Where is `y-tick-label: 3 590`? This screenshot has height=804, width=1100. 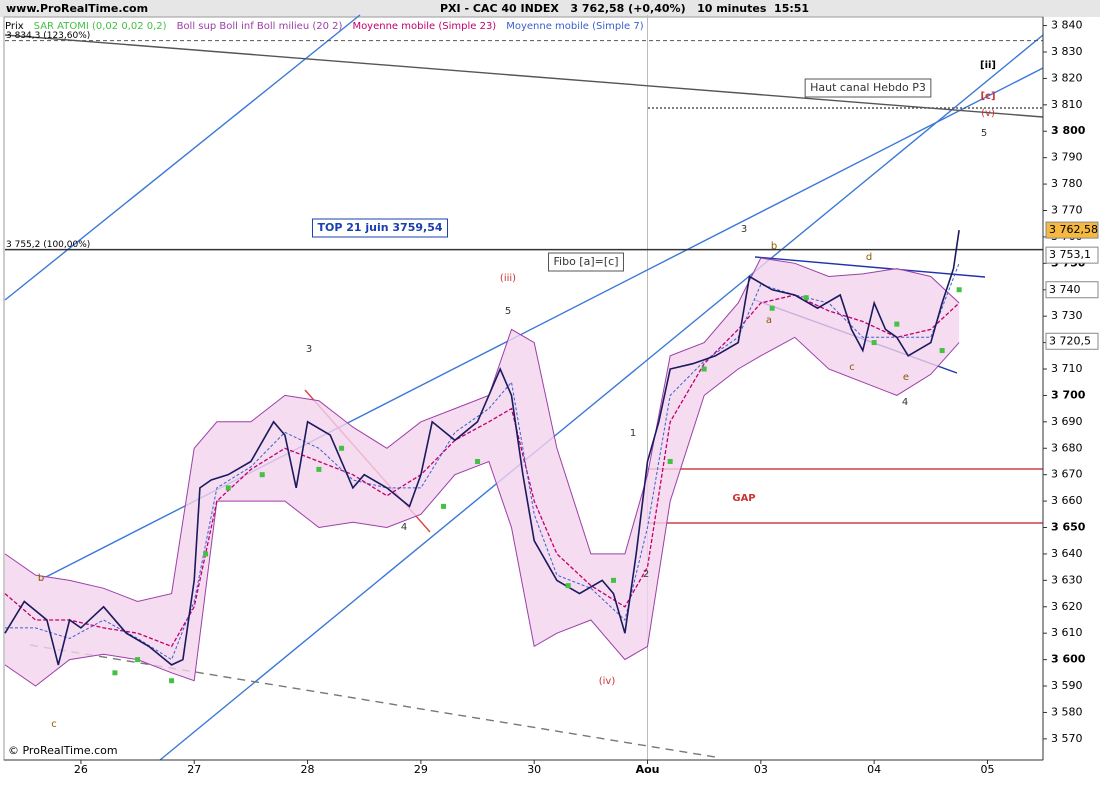
y-tick-label: 3 590 is located at coordinates (1067, 685).